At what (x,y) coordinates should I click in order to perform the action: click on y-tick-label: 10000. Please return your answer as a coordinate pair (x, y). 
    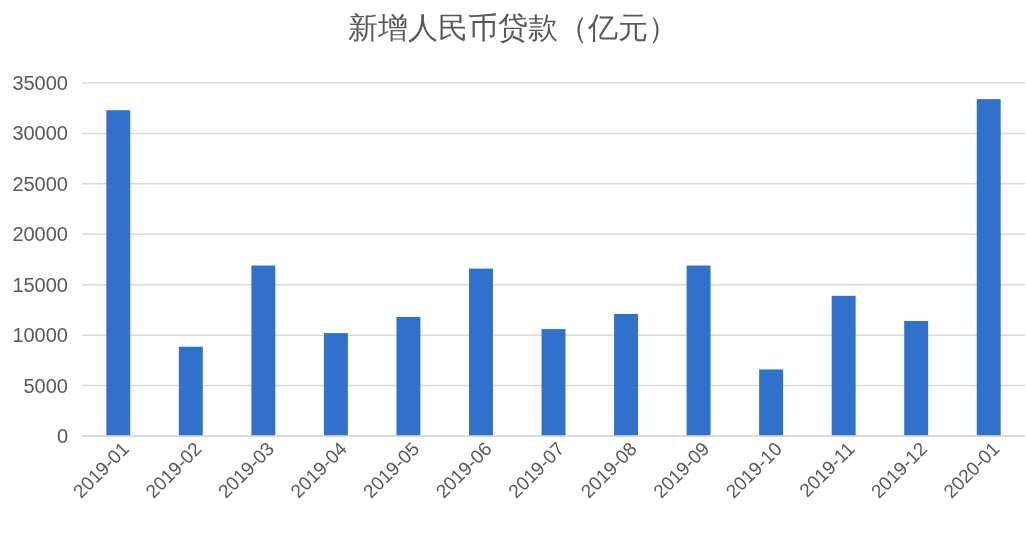
    Looking at the image, I should click on (40, 335).